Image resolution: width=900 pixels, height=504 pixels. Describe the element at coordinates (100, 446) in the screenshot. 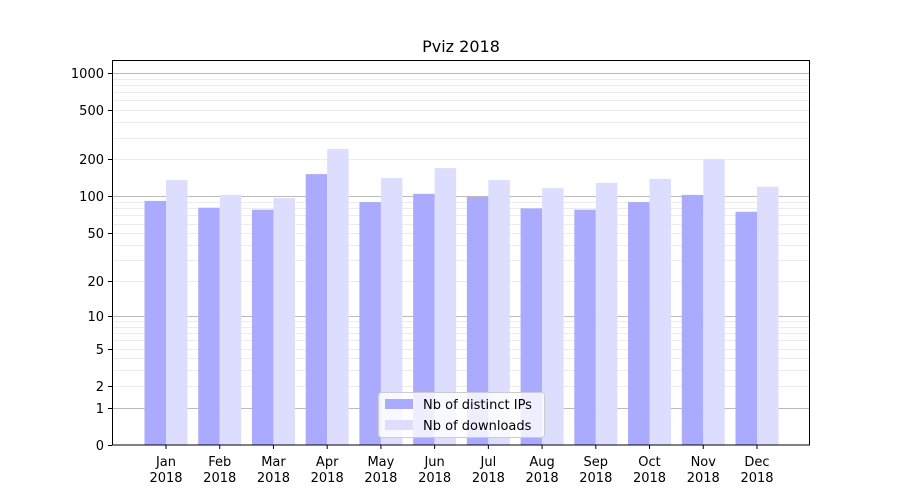

I see `y-tick-label: 0` at that location.